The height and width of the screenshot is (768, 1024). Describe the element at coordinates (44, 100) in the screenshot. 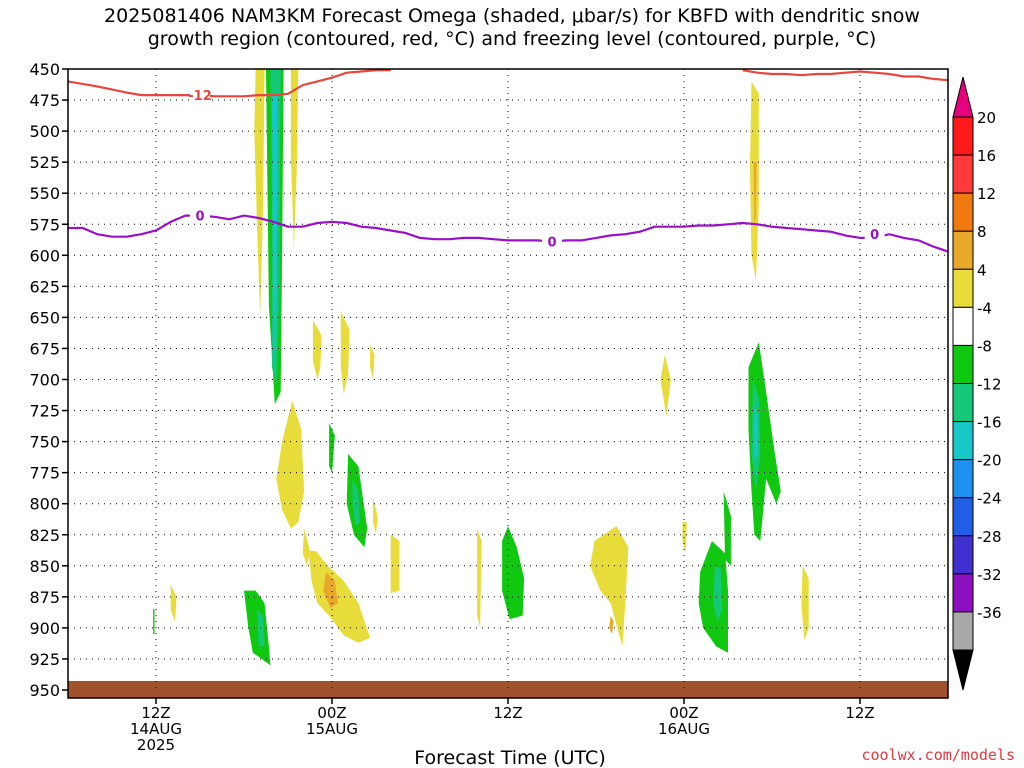

I see `y-tick-label-1: 475` at that location.